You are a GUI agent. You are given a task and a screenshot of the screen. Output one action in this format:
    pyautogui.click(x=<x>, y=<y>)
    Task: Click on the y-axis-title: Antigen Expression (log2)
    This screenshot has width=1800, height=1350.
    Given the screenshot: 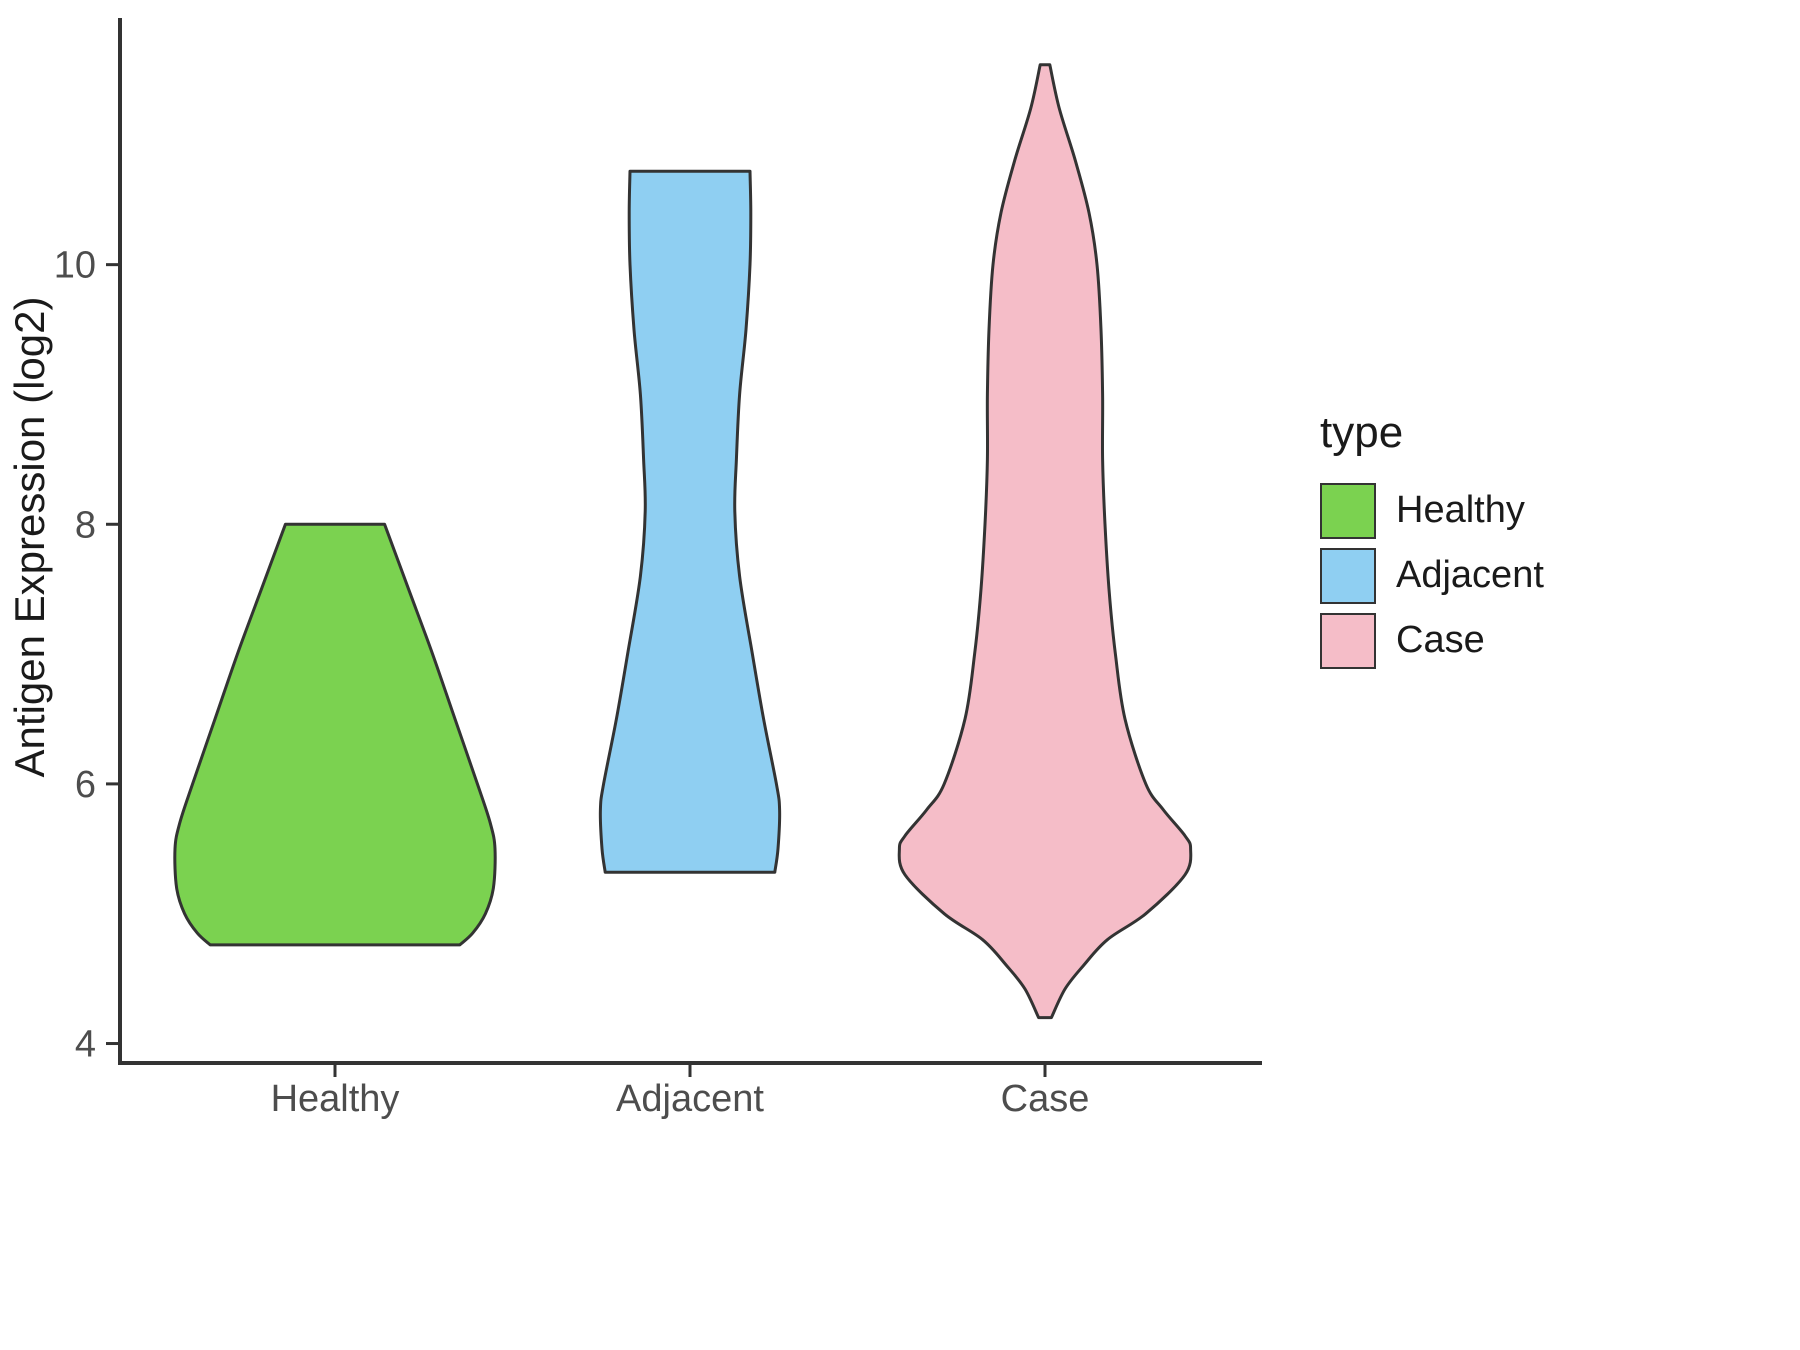 What is the action you would take?
    pyautogui.click(x=29, y=537)
    